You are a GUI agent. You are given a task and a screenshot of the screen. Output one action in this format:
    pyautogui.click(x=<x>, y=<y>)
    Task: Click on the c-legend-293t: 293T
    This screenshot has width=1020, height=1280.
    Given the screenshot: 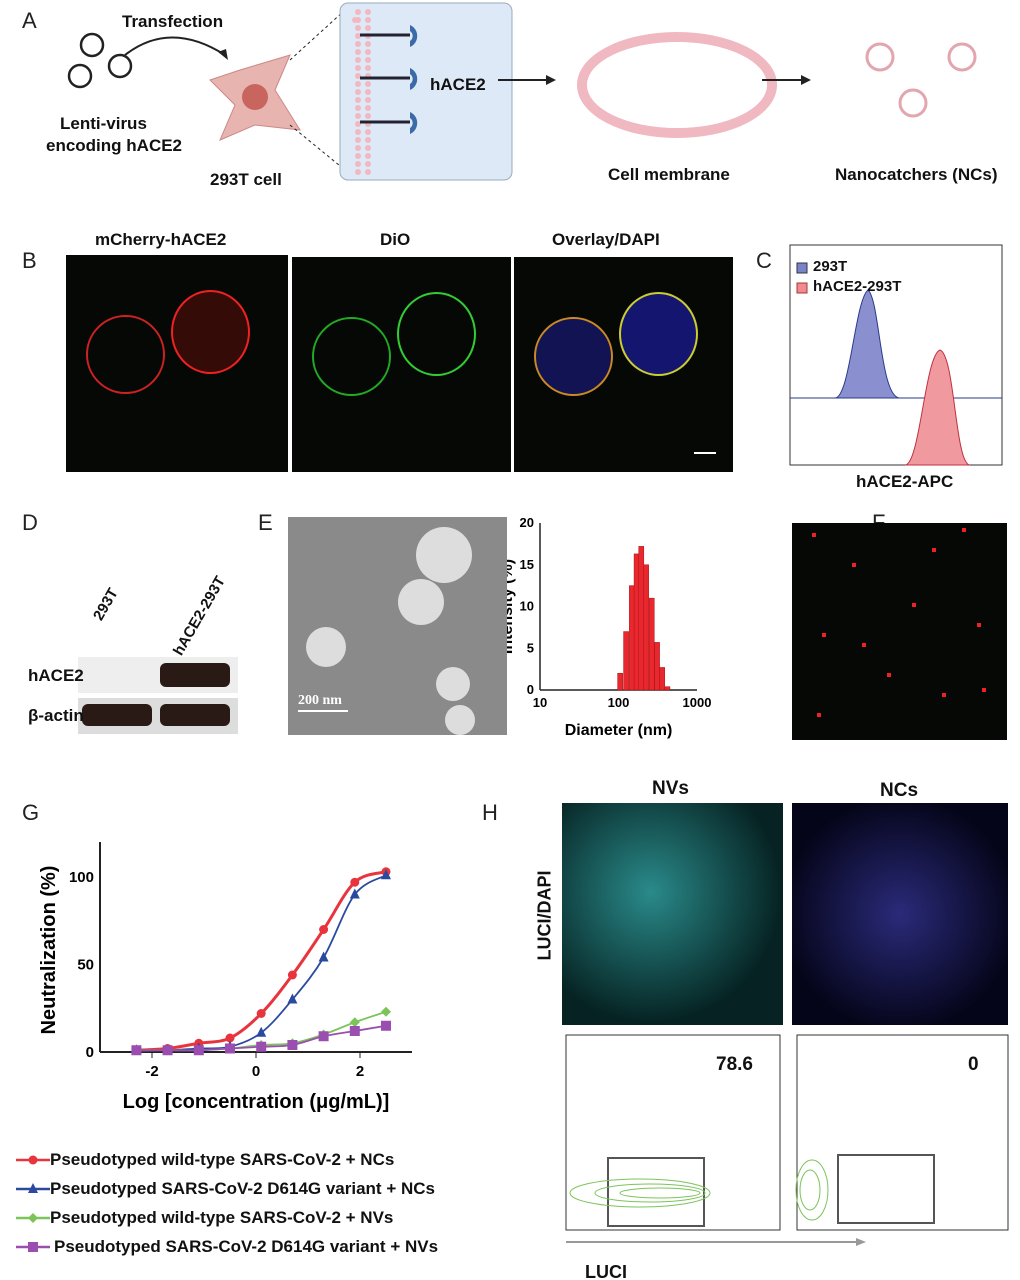 What is the action you would take?
    pyautogui.click(x=830, y=266)
    